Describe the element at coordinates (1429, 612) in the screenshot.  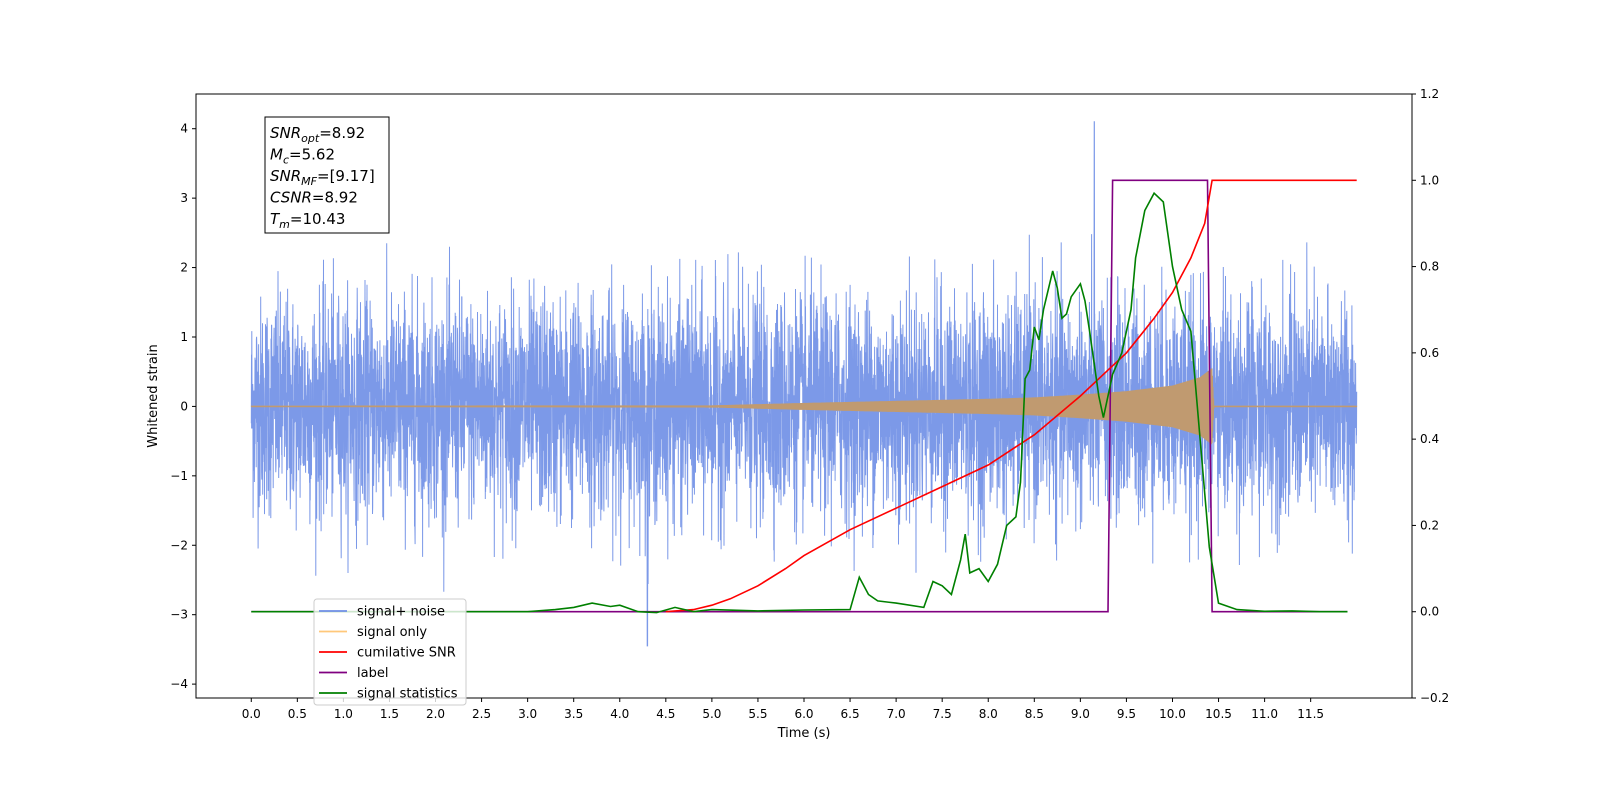
I see `right-y-tick-label: 0.0` at that location.